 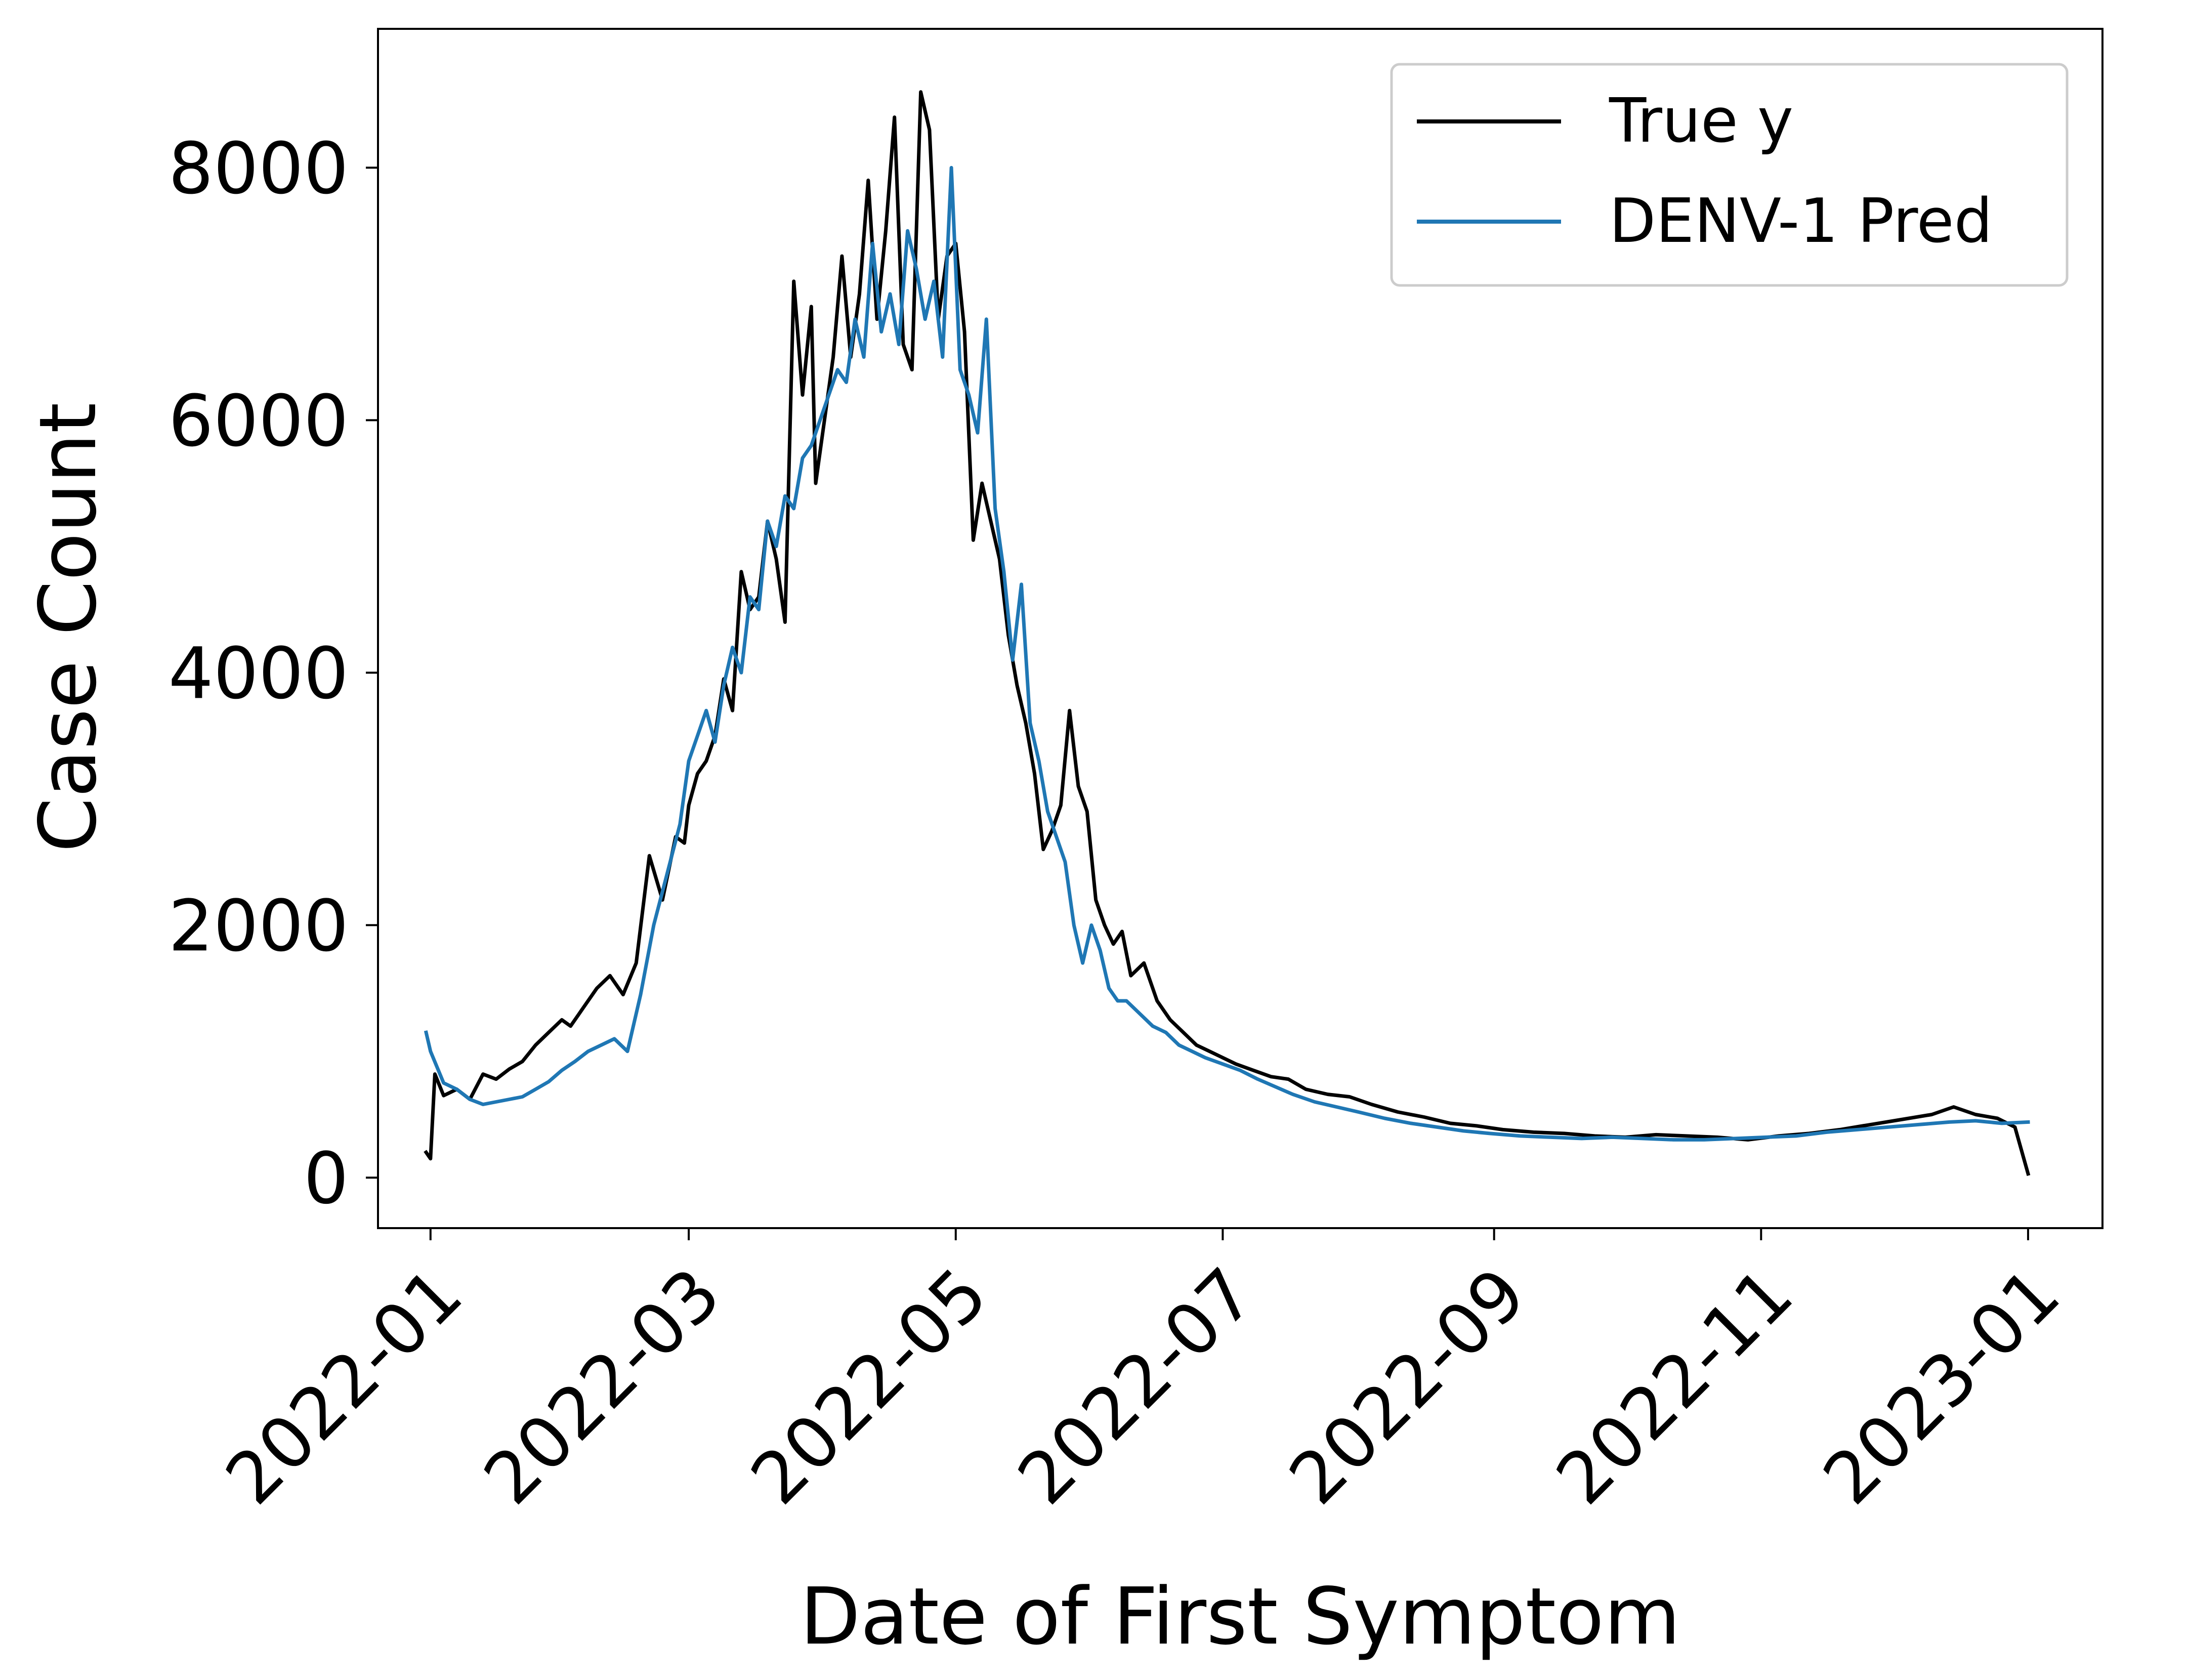 I want to click on legend-label-denv1-pred: DENV-1 Pred, so click(x=1801, y=221).